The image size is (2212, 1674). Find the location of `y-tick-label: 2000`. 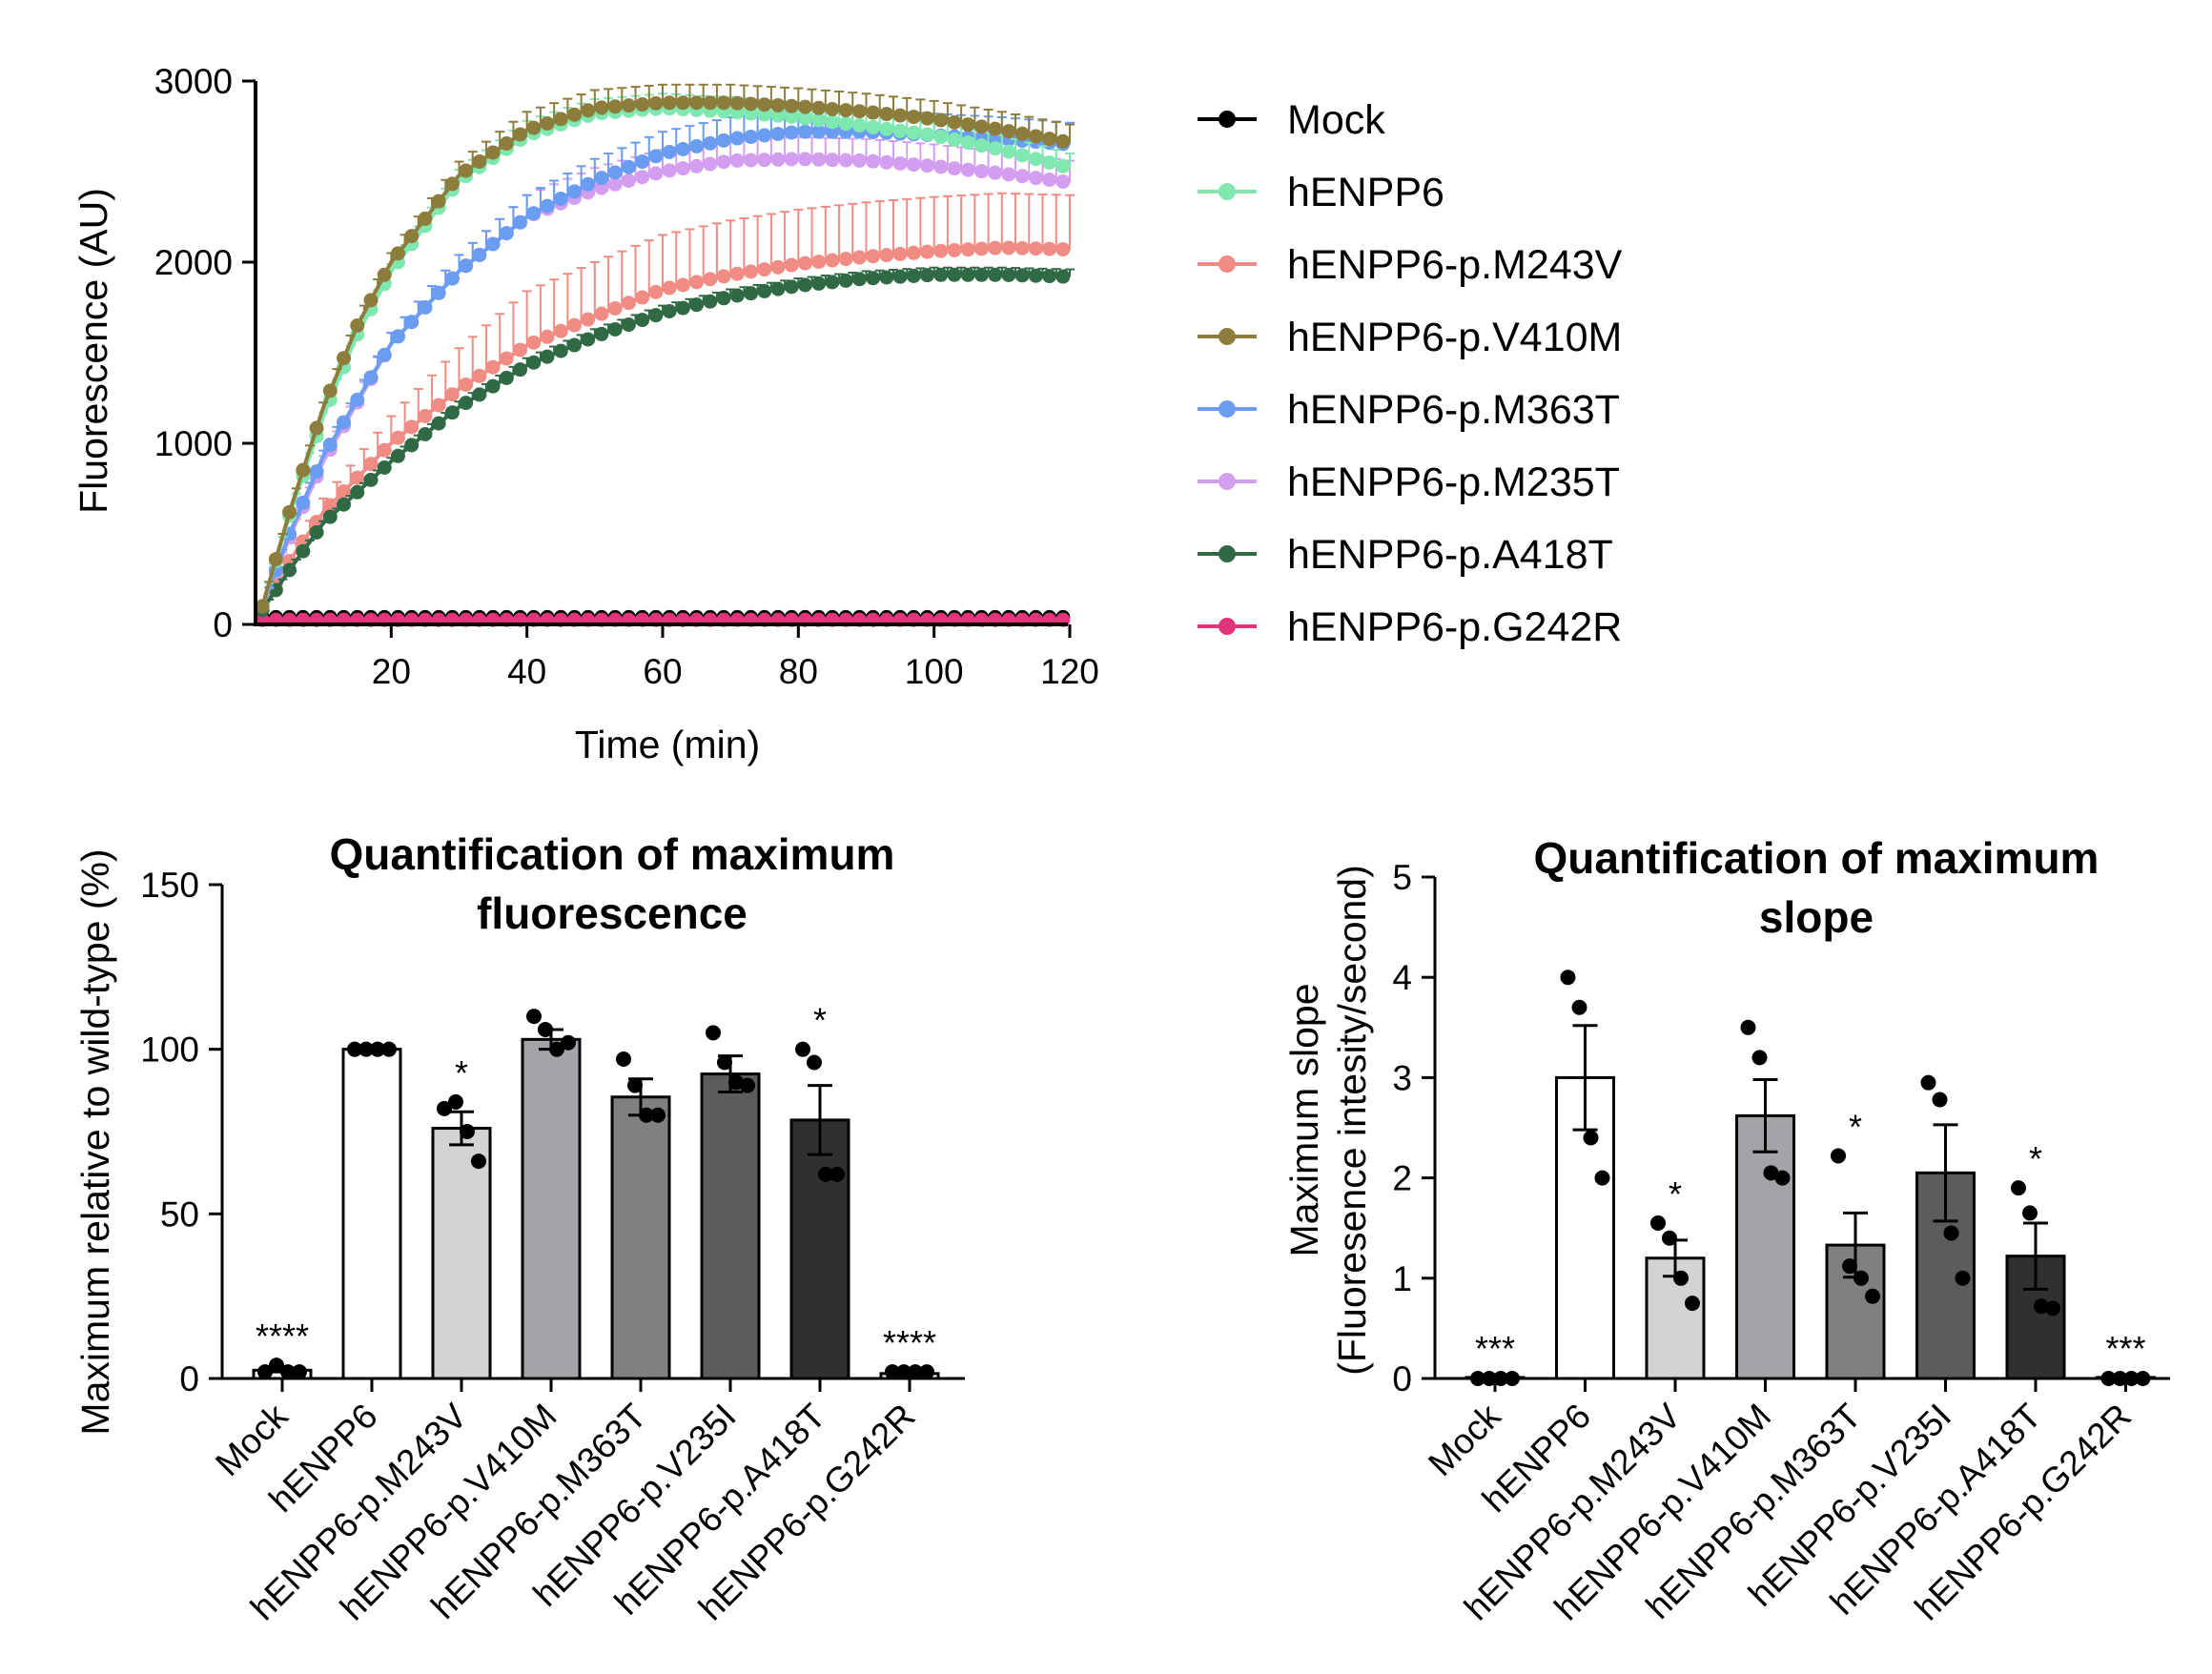

y-tick-label: 2000 is located at coordinates (193, 262).